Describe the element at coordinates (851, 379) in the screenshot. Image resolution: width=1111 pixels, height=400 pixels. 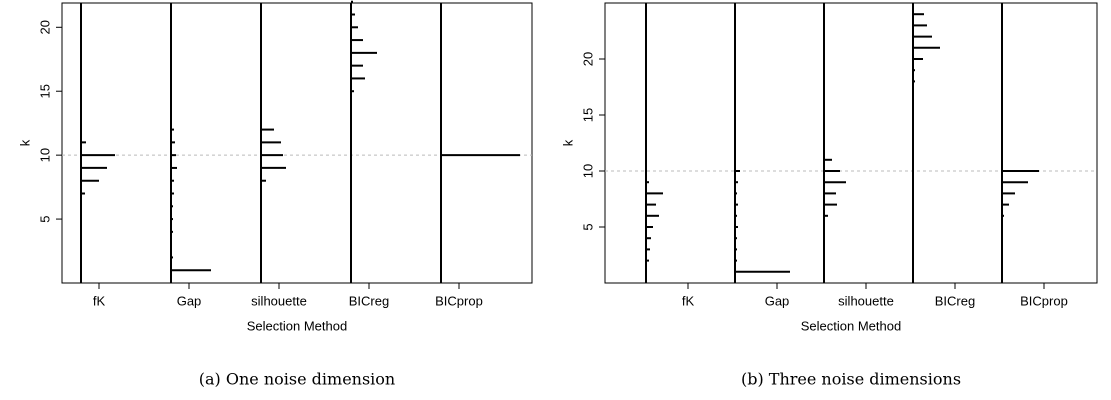
I see `caption: (b) Three noise dimensions` at that location.